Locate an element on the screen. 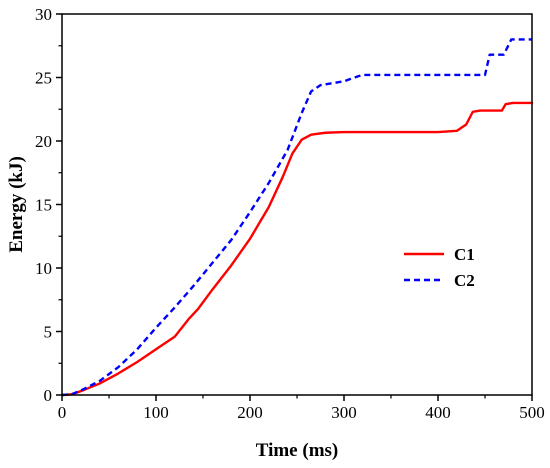 The height and width of the screenshot is (468, 550). x-tick-label: 200 is located at coordinates (250, 412).